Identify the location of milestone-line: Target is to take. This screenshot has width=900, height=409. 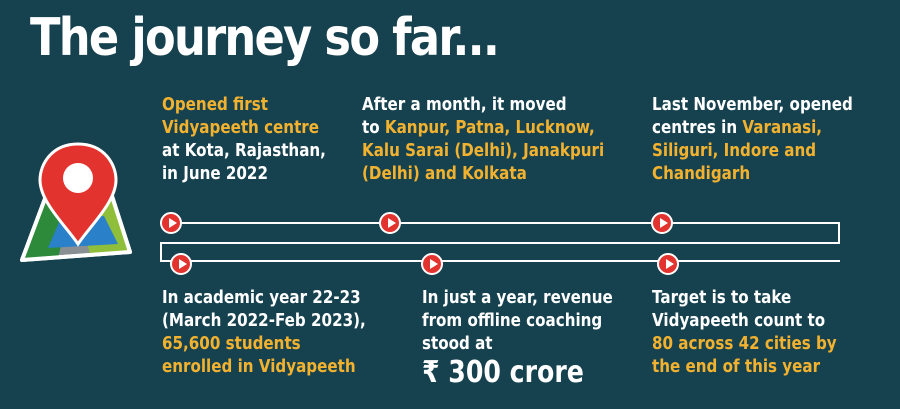
(744, 297).